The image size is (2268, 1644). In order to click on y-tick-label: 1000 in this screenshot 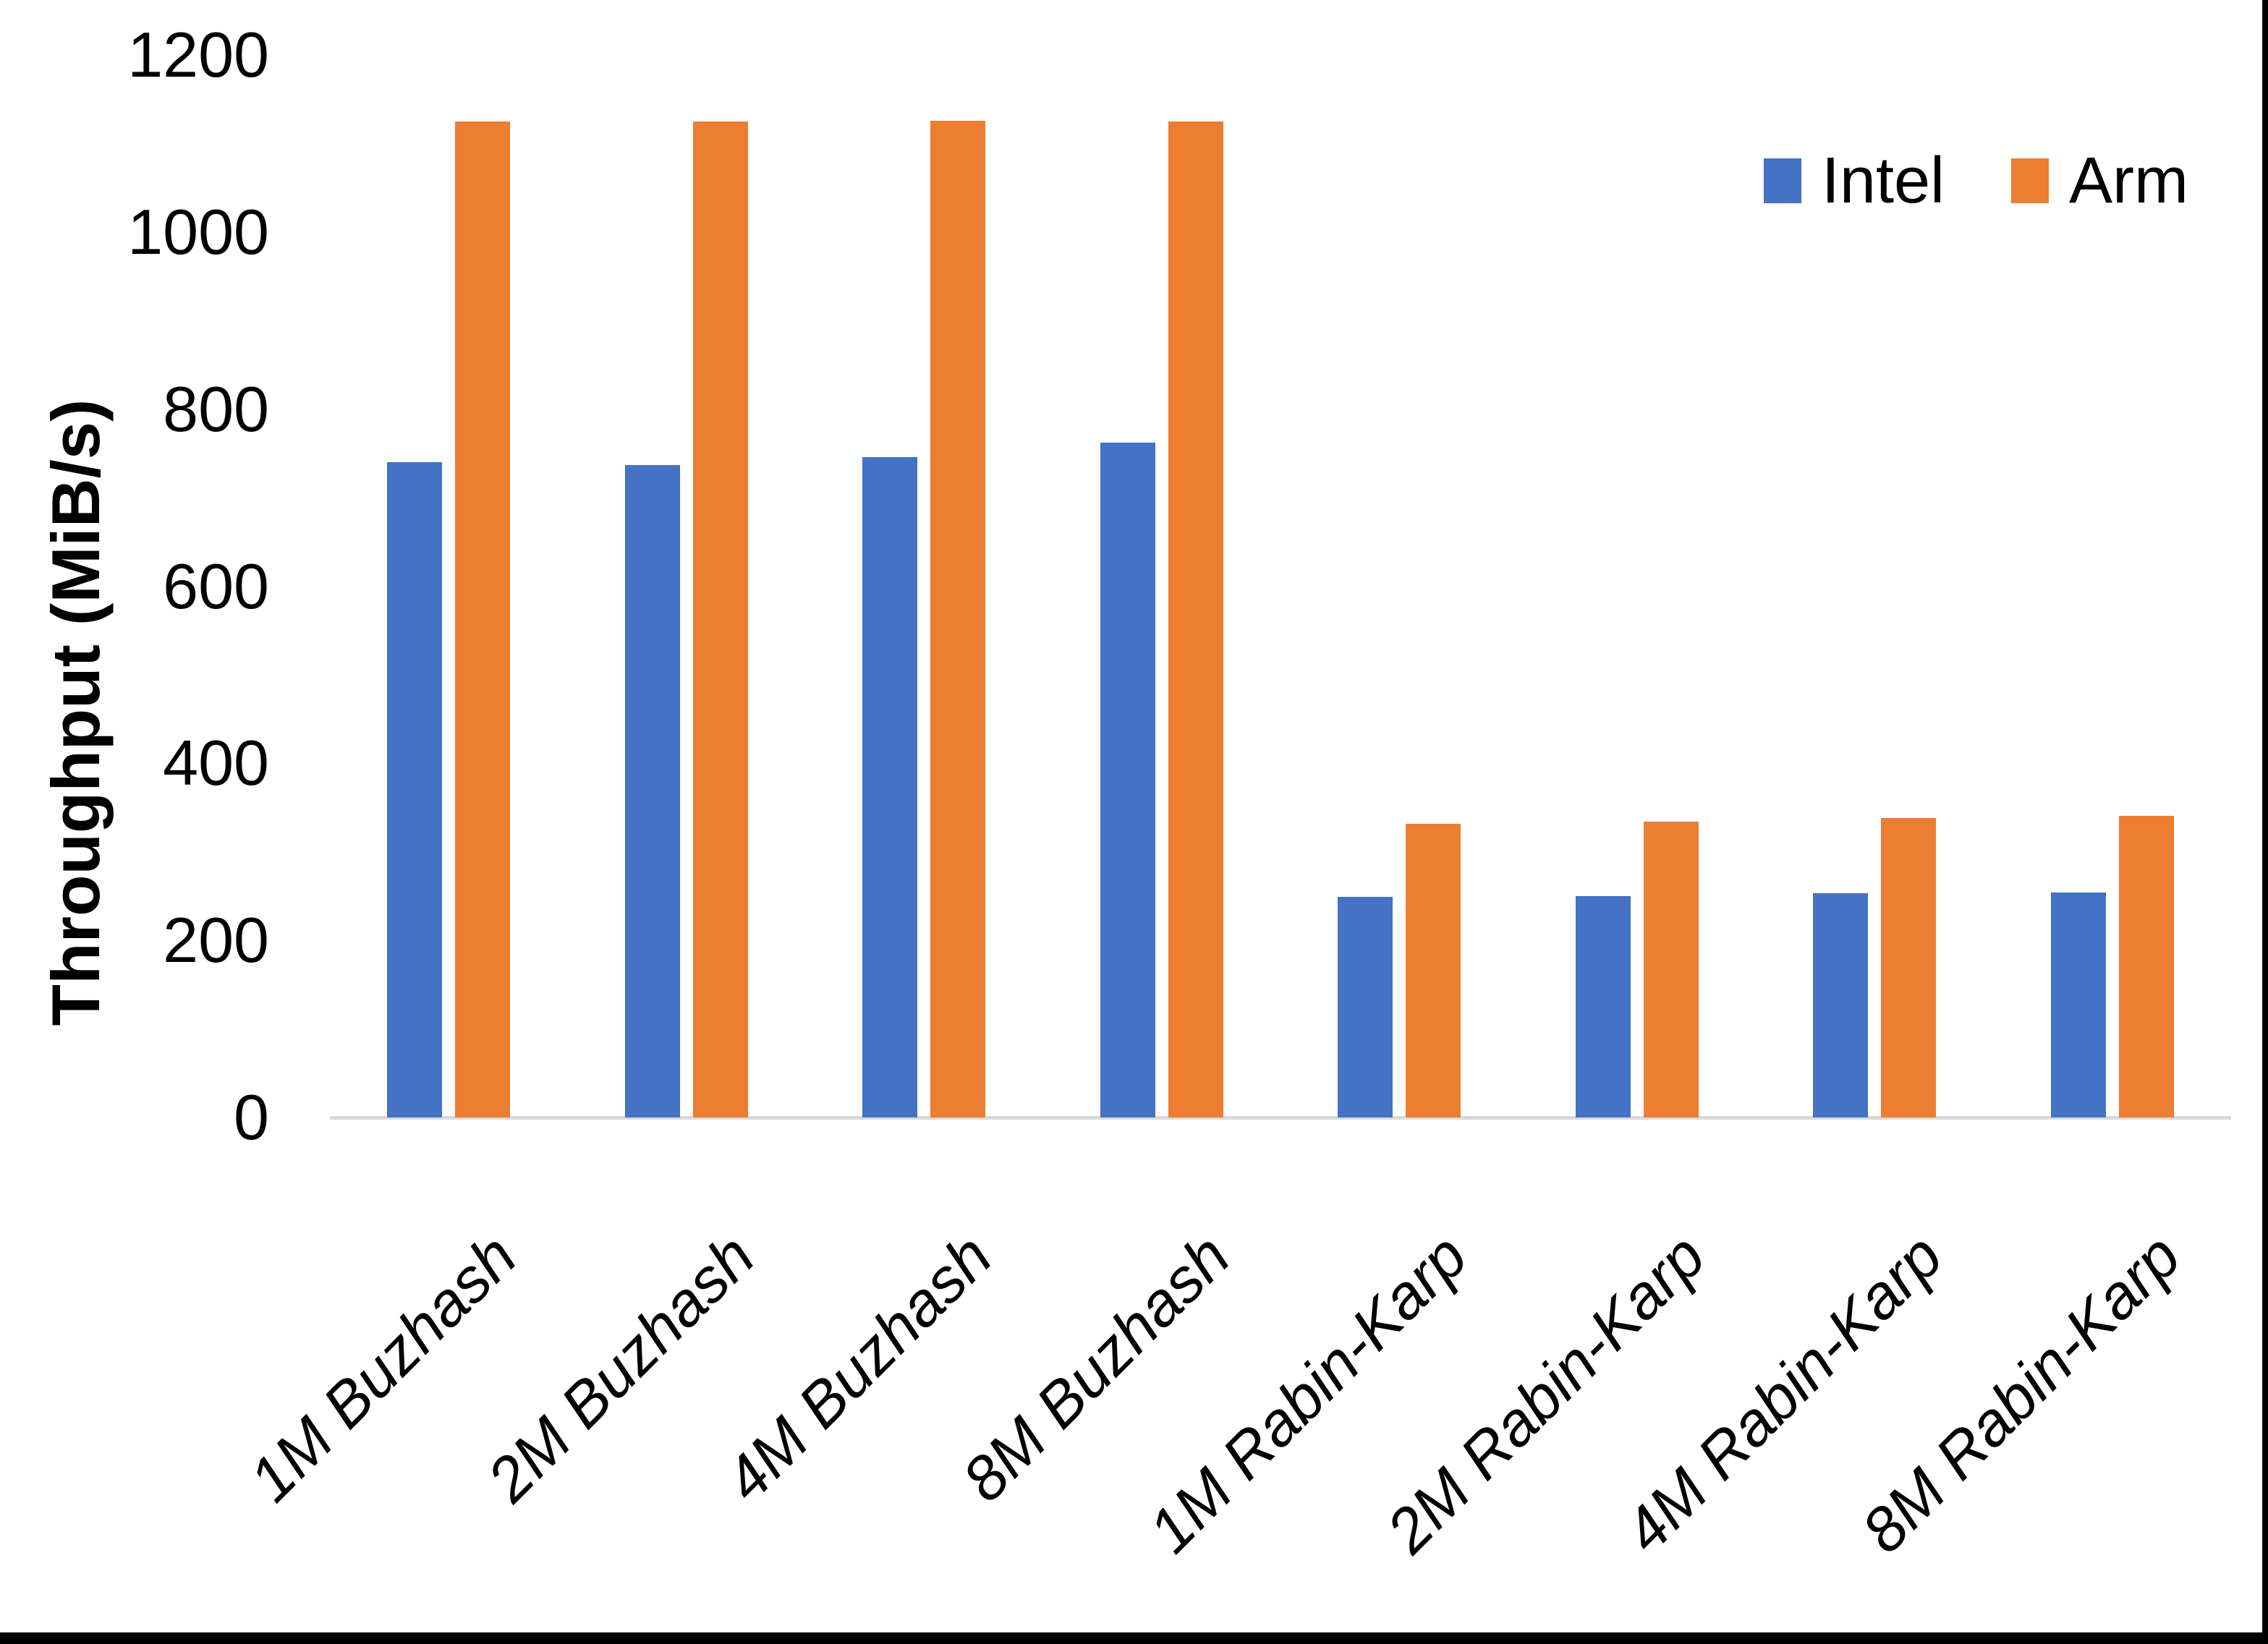, I will do `click(198, 231)`.